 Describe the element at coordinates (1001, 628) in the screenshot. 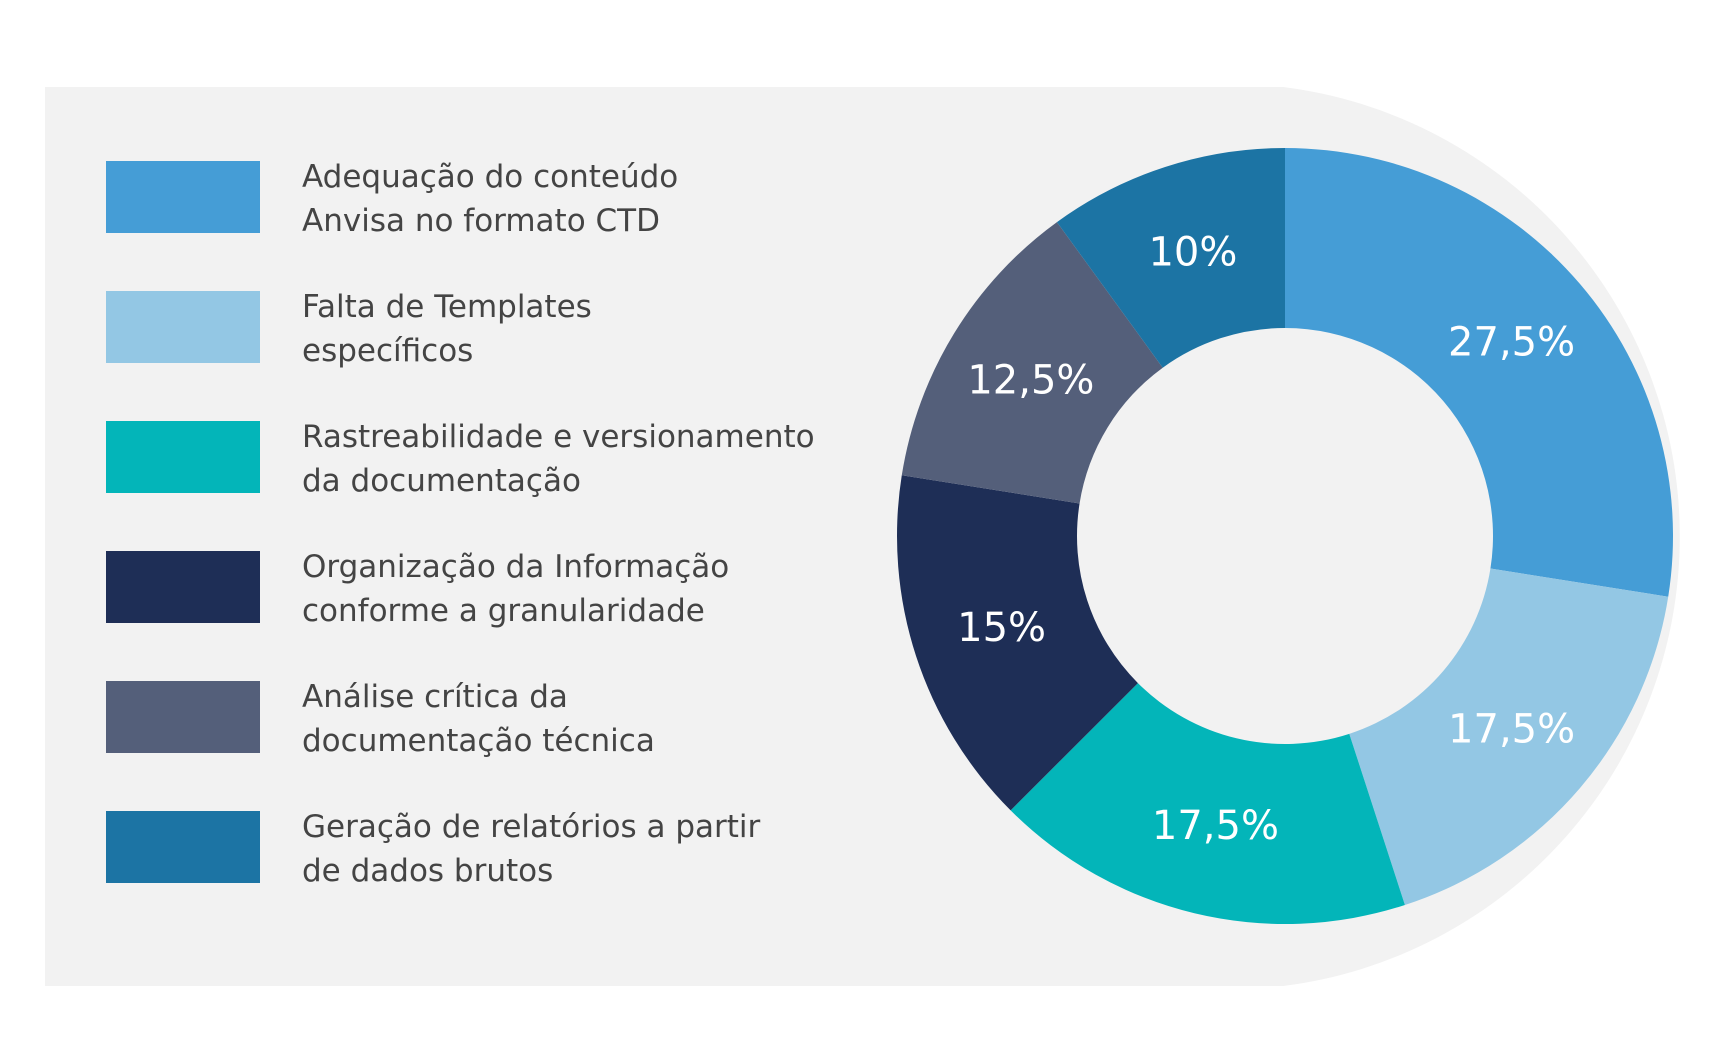

I see `slice-value-label: 15%` at that location.